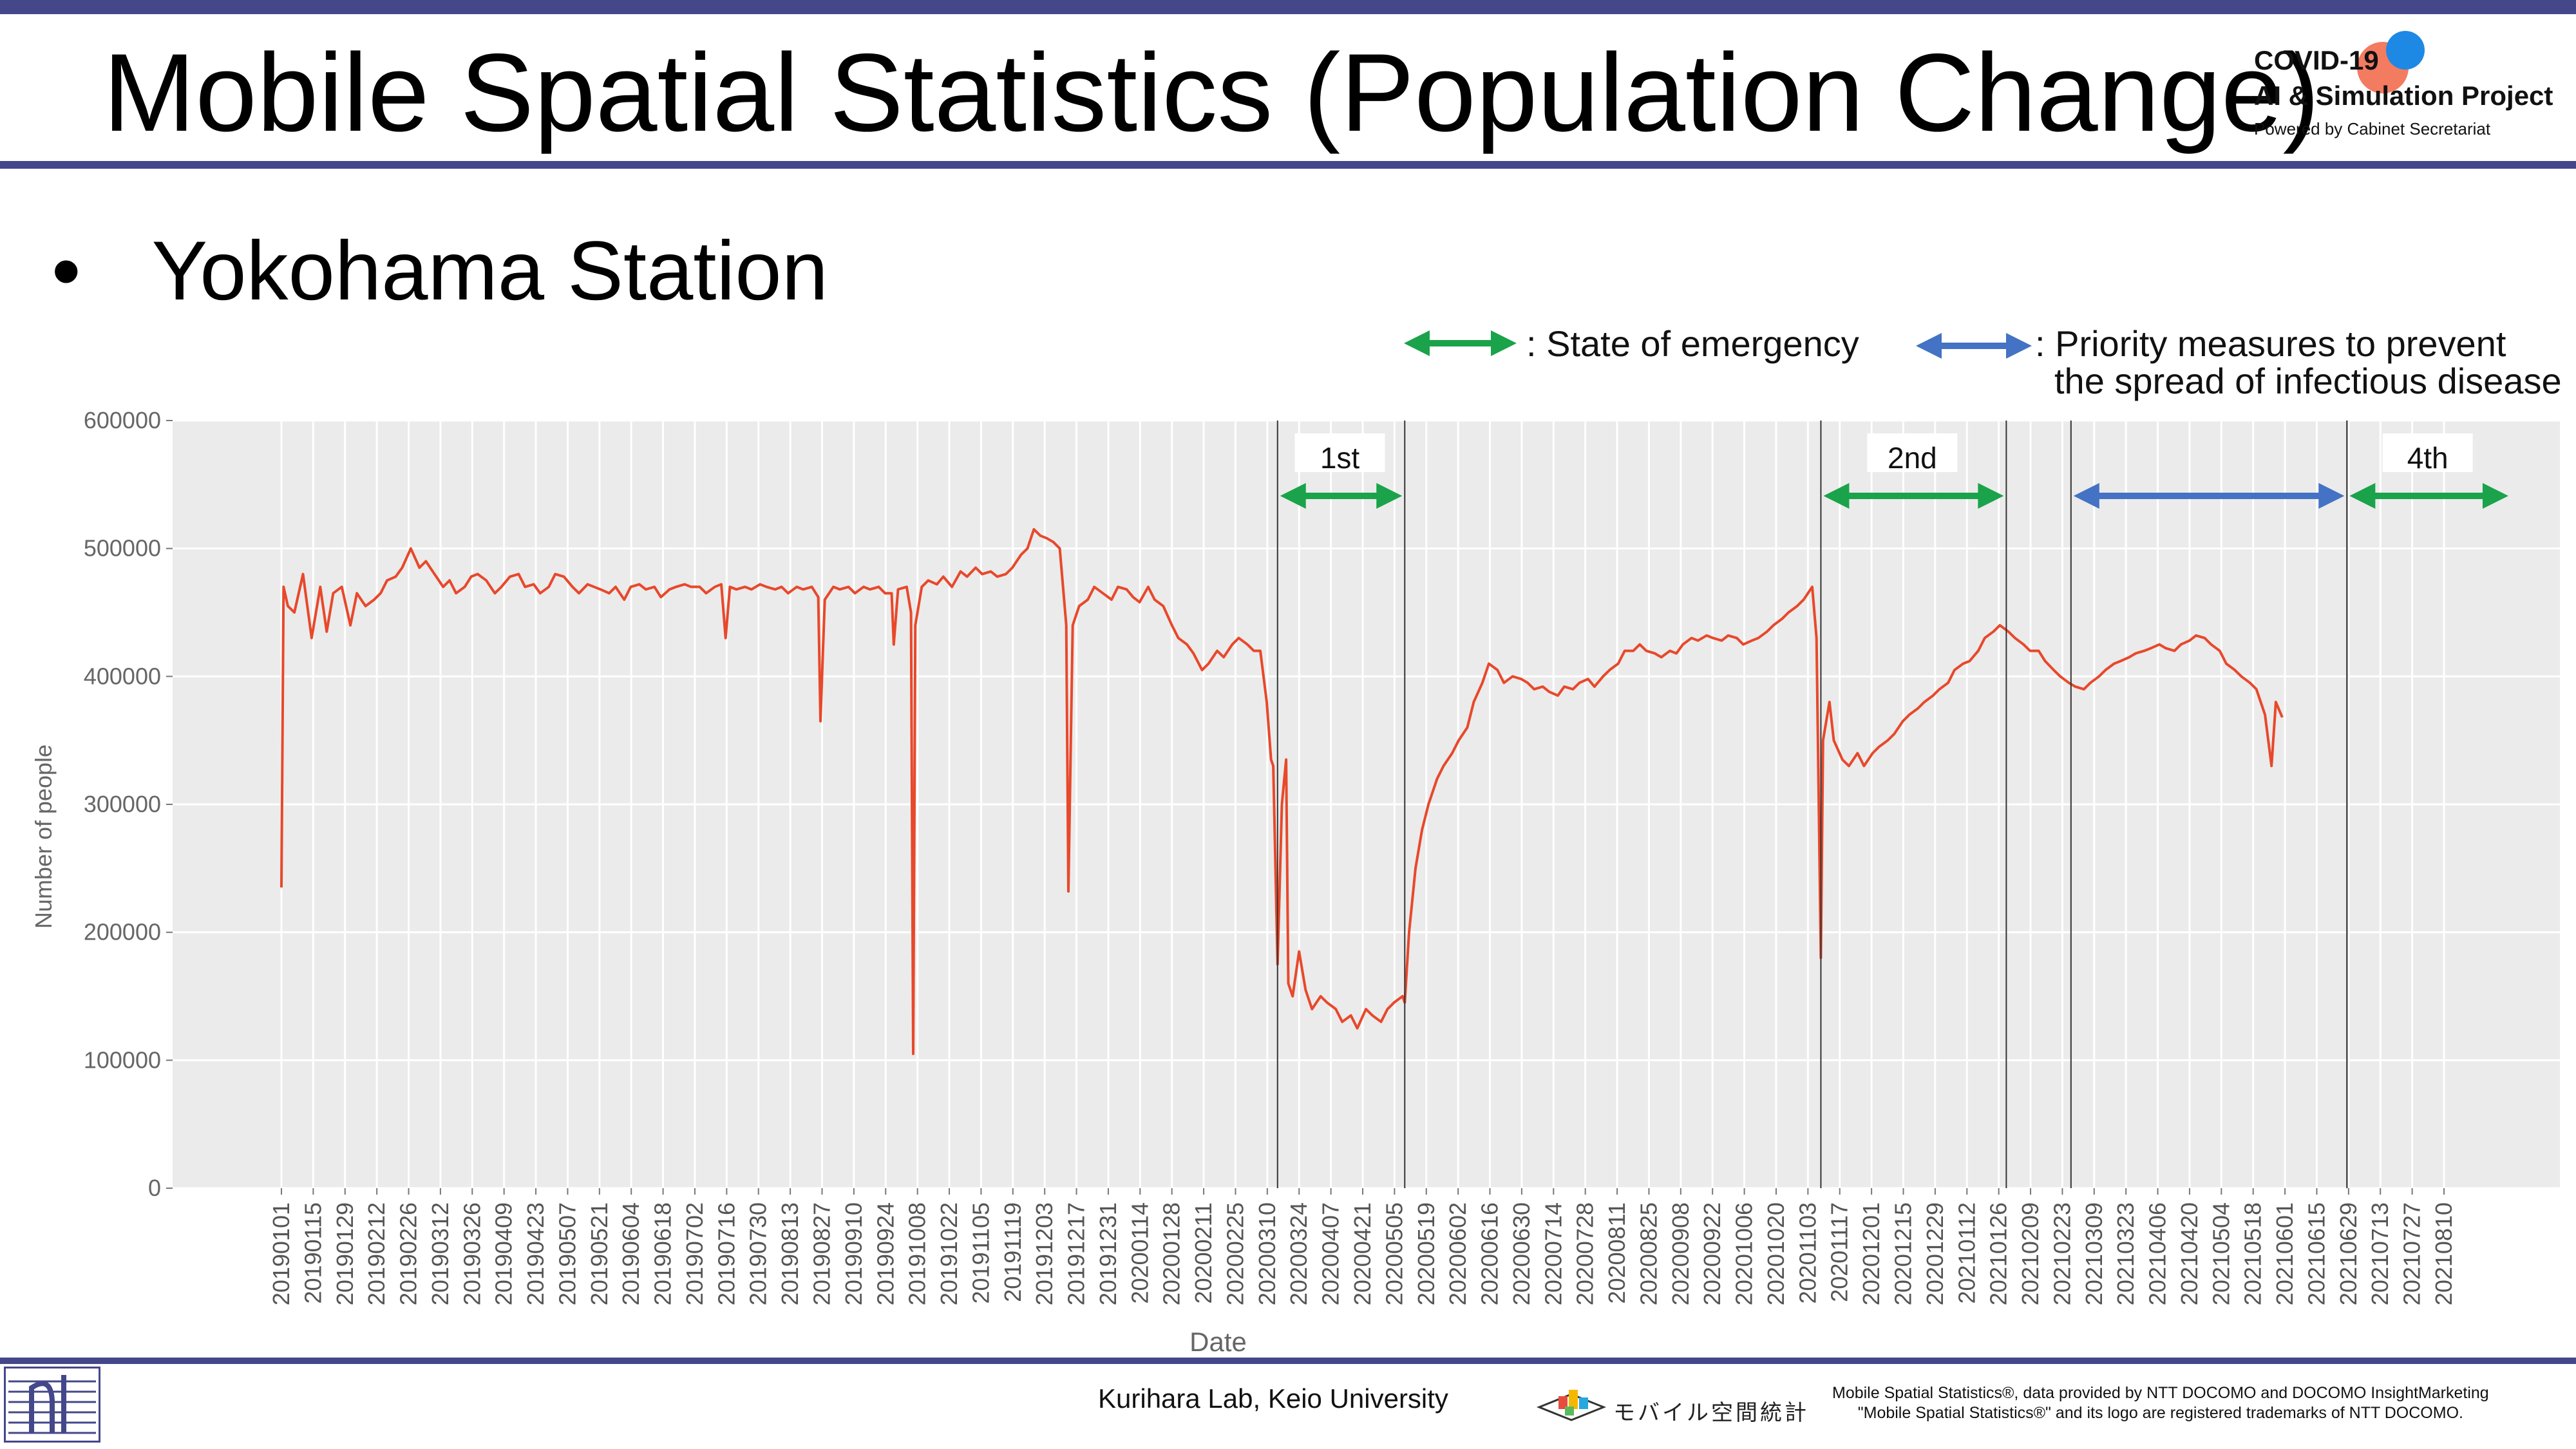 The width and height of the screenshot is (2576, 1449). Describe the element at coordinates (1999, 1254) in the screenshot. I see `x-tick-label: 20210126` at that location.